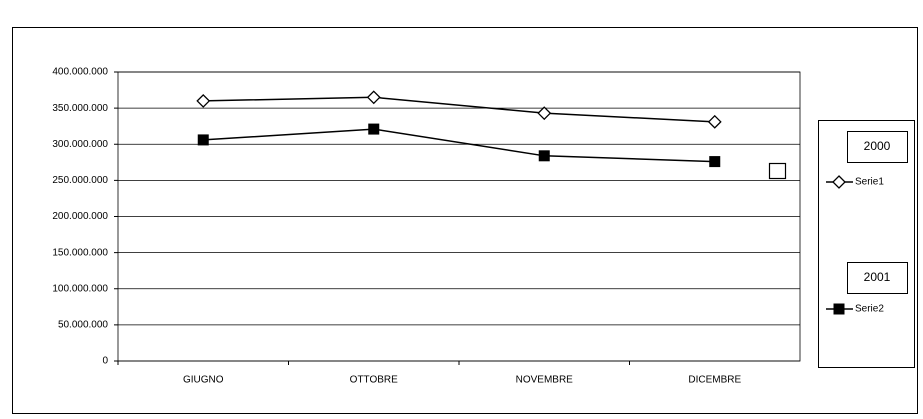 The width and height of the screenshot is (923, 419). What do you see at coordinates (80, 288) in the screenshot?
I see `y-tick-label: 100.000.000` at bounding box center [80, 288].